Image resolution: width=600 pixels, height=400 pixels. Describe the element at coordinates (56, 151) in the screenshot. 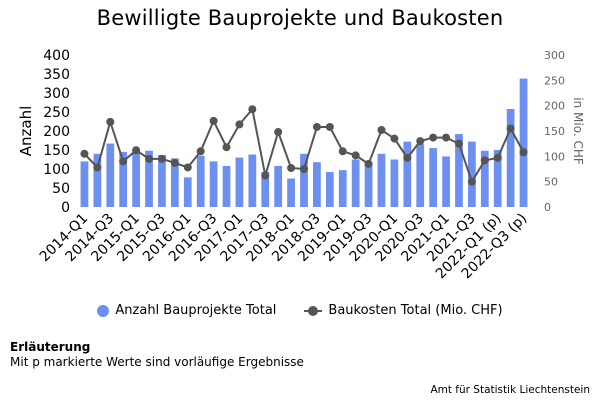

I see `y-axis-tick-label: 150` at that location.